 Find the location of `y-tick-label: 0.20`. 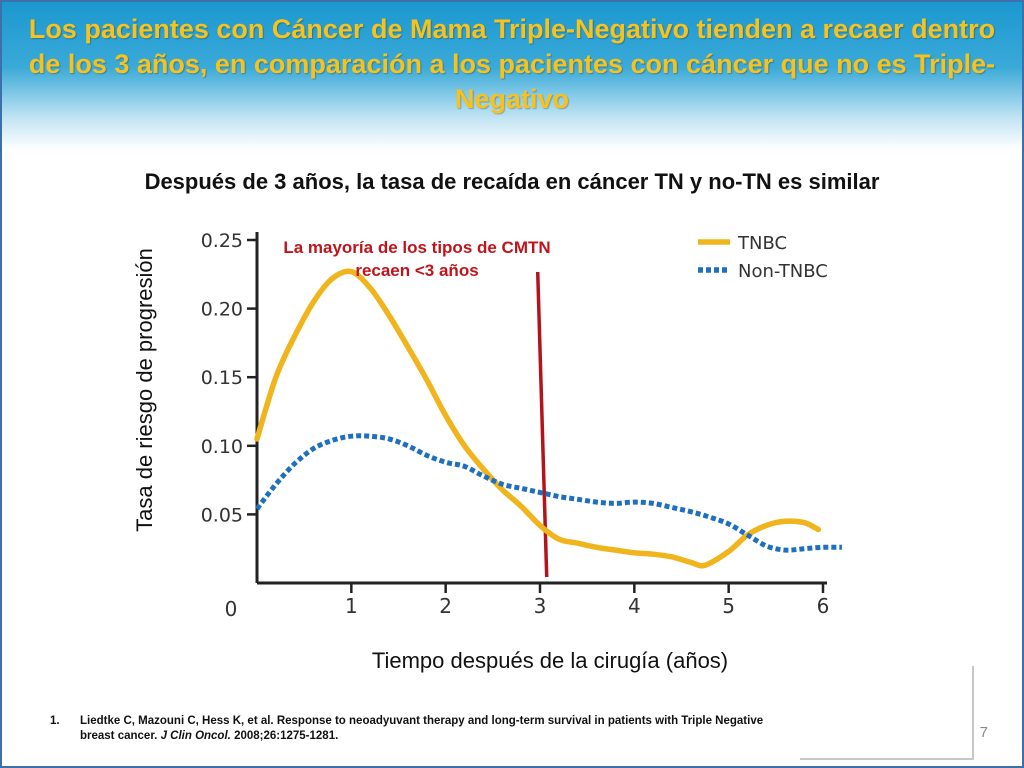

y-tick-label: 0.20 is located at coordinates (222, 310).